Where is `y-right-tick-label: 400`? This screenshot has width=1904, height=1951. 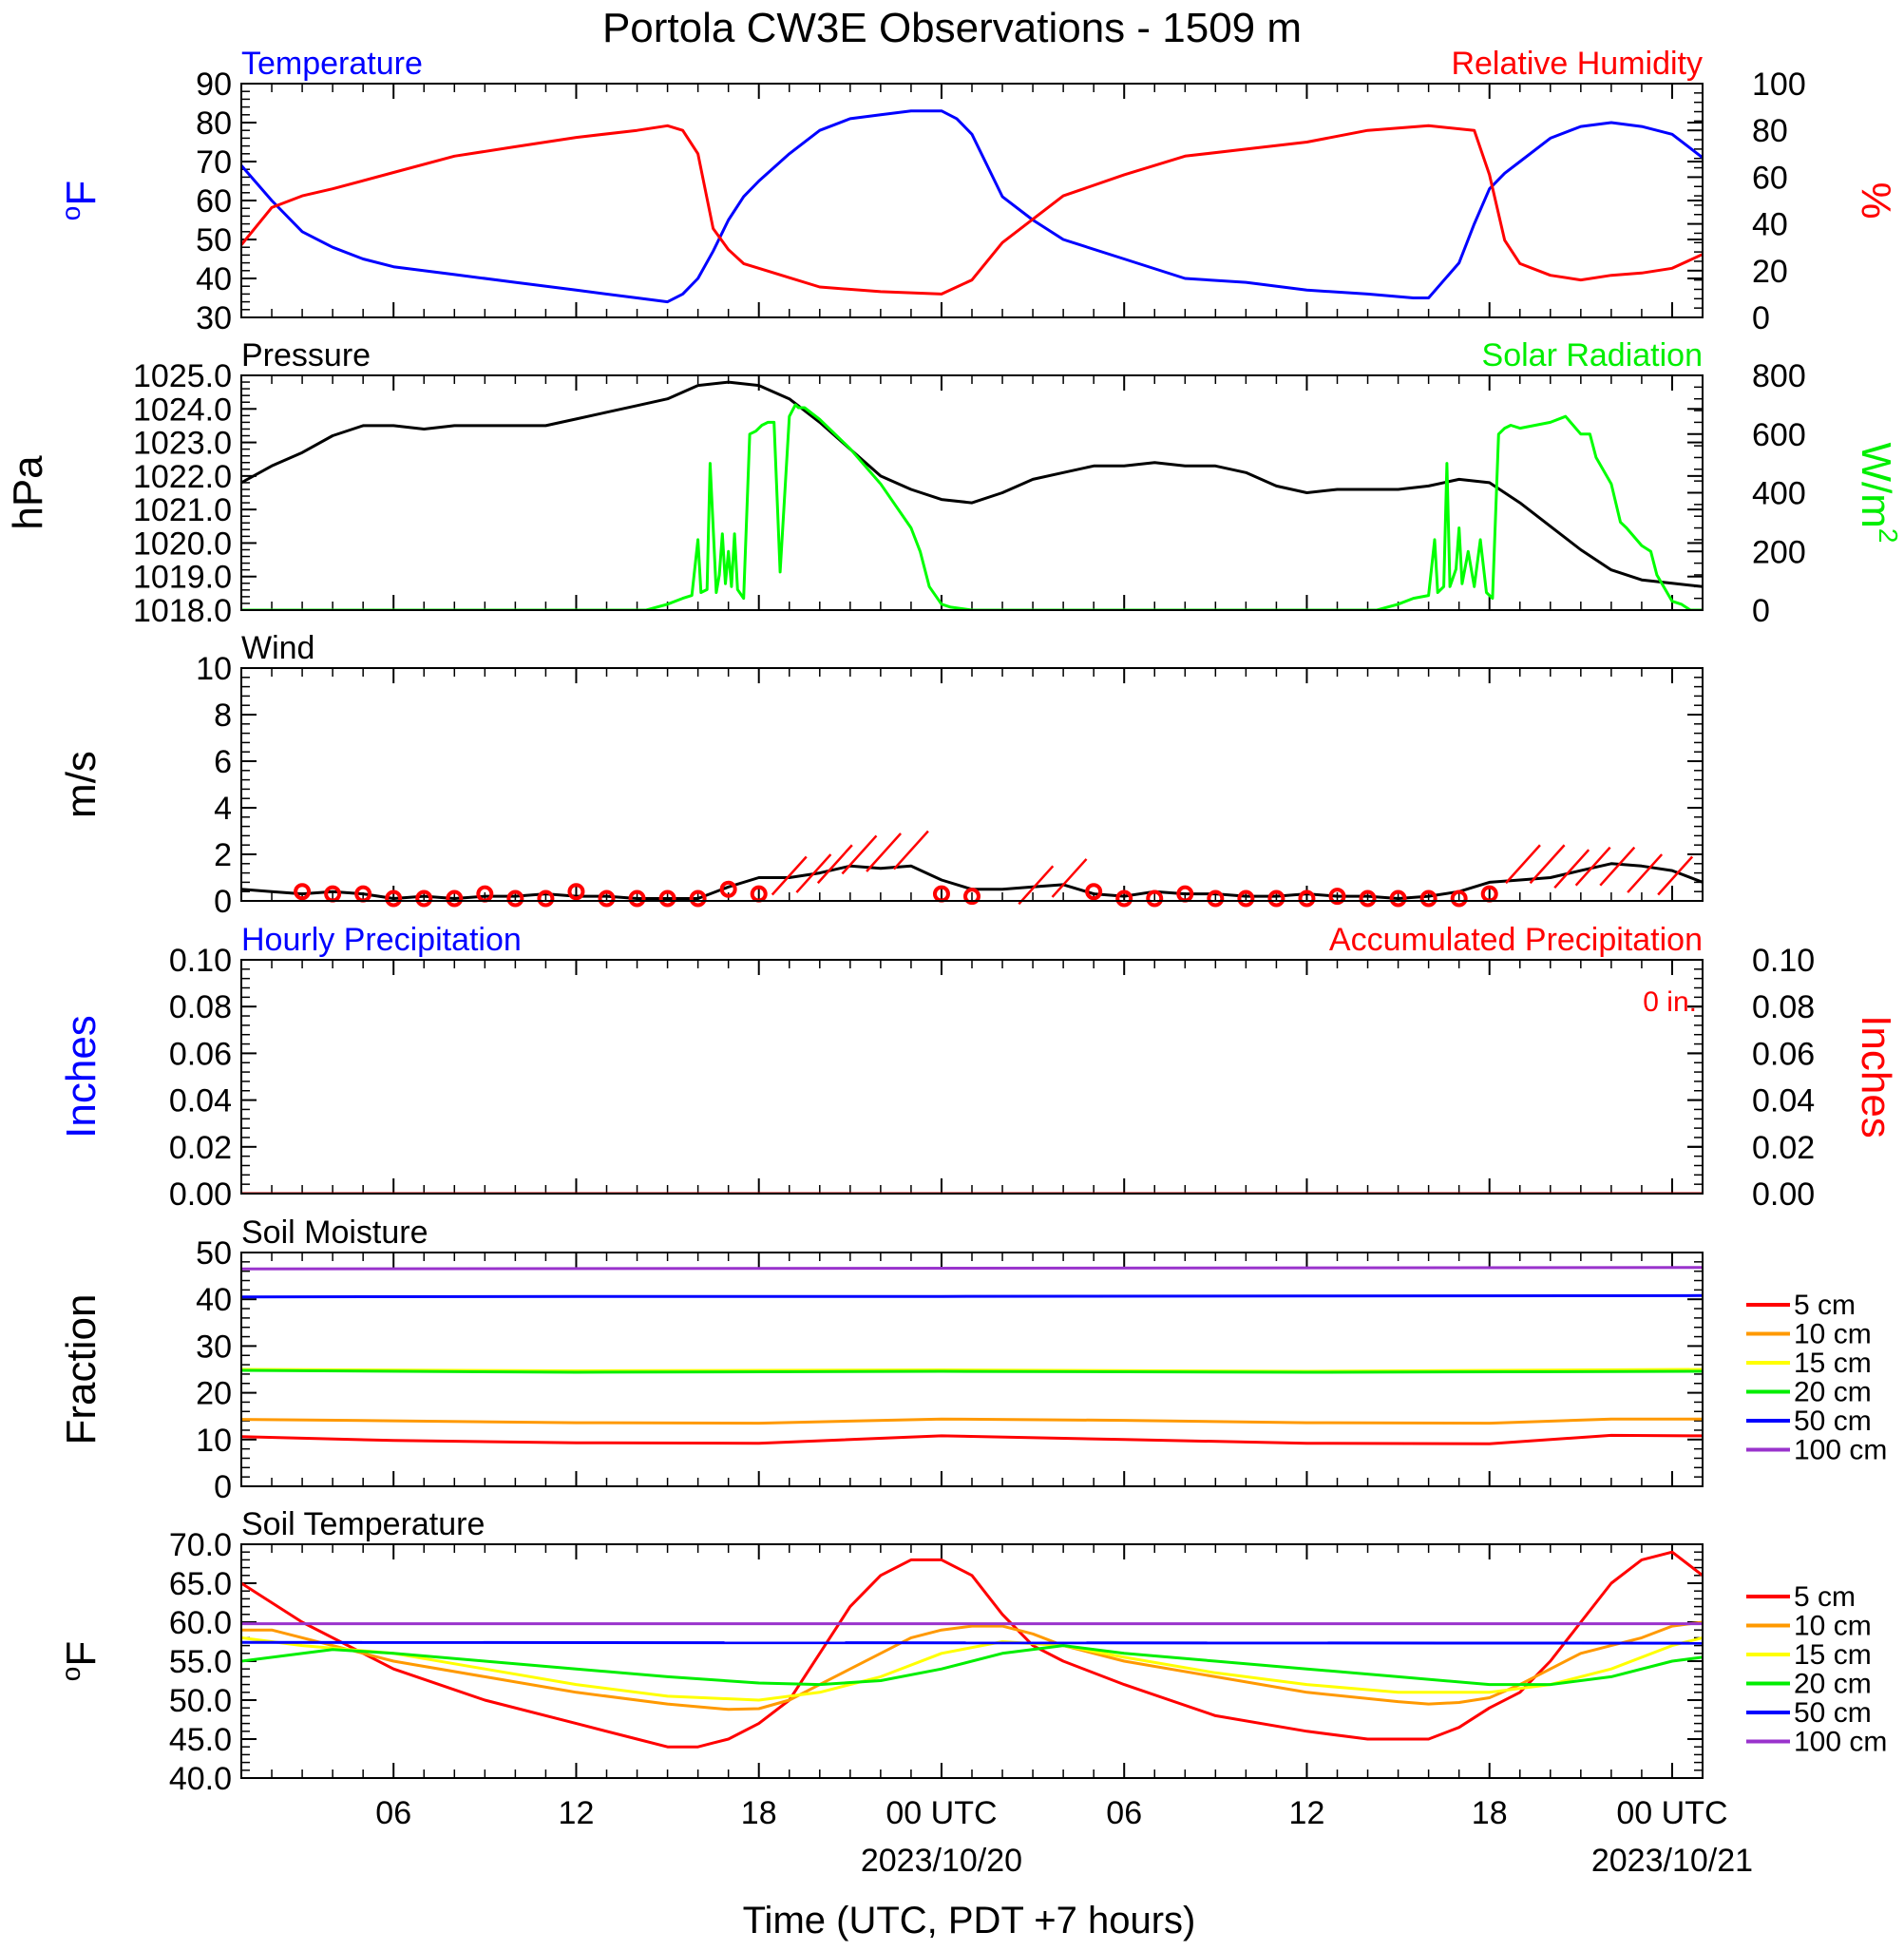 y-right-tick-label: 400 is located at coordinates (1779, 494).